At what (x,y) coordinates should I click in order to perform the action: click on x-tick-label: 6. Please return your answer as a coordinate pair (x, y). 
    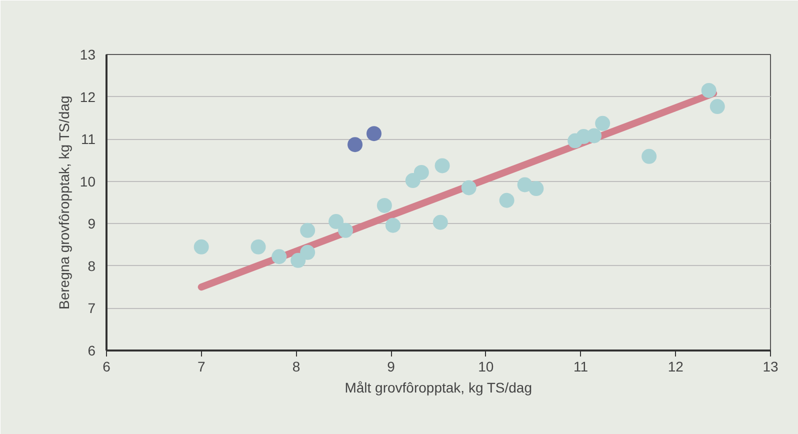
    Looking at the image, I should click on (106, 366).